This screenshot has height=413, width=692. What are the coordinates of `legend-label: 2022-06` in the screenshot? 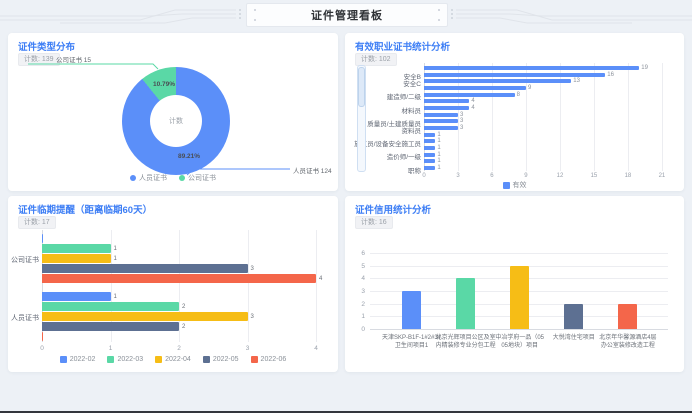 It's located at (273, 359).